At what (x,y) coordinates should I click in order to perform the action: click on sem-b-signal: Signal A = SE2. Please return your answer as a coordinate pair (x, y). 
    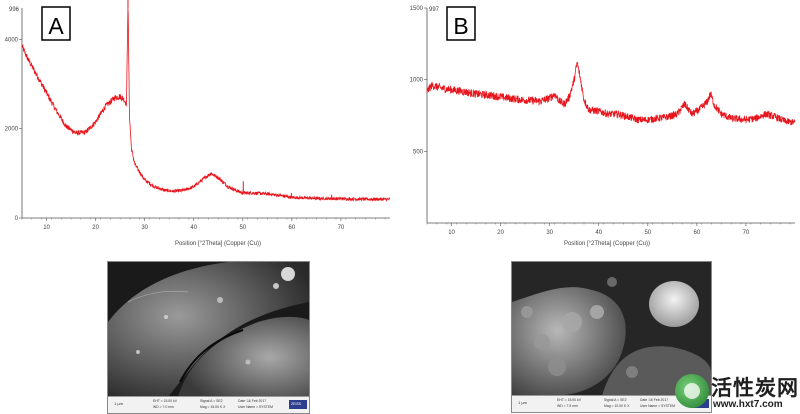
    Looking at the image, I should click on (615, 400).